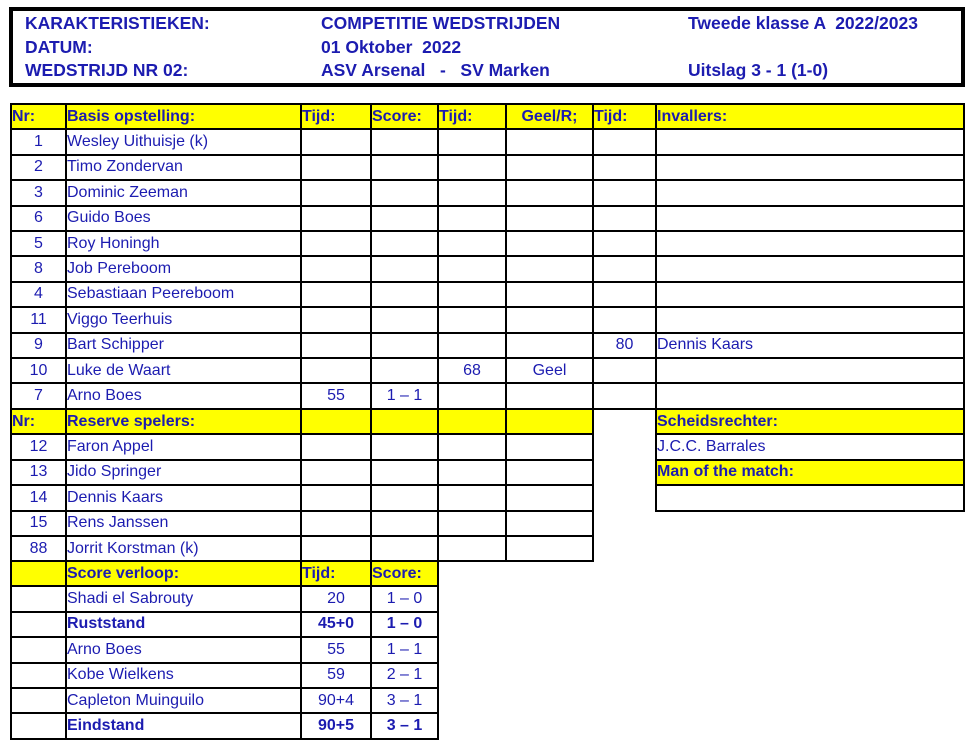 The image size is (977, 745). I want to click on score-cell: 20, so click(336, 599).